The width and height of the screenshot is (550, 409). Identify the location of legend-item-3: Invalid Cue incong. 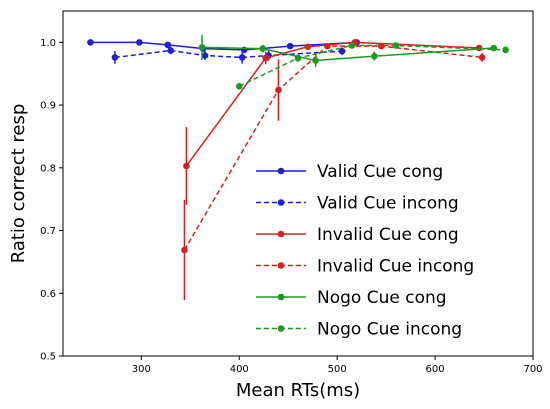
(365, 267).